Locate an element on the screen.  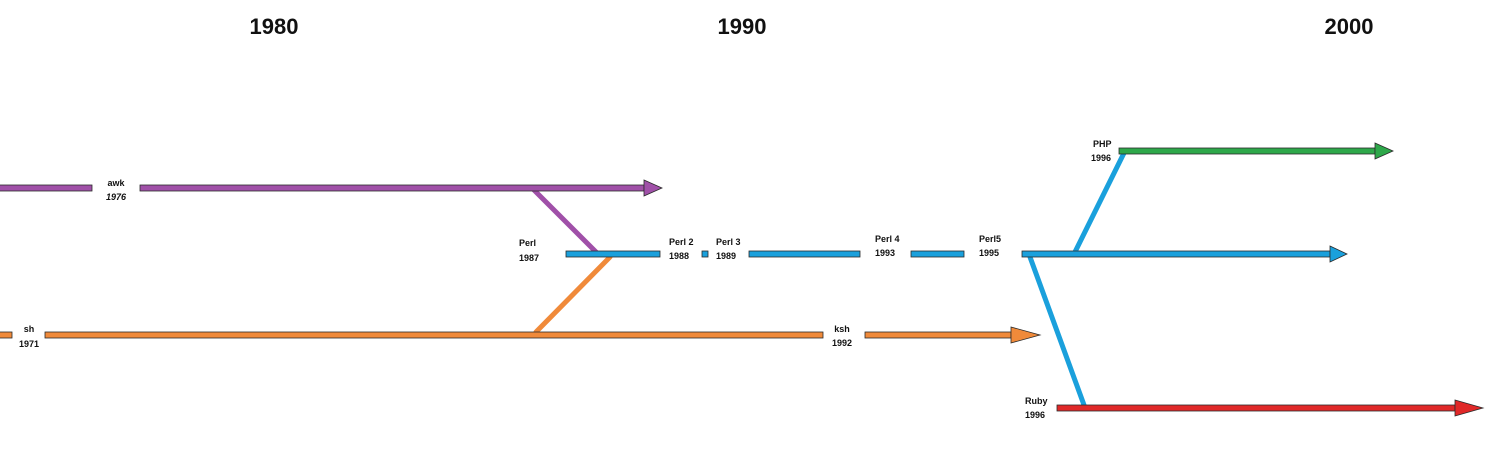
svg-text: Perl 2 is located at coordinates (681, 242).